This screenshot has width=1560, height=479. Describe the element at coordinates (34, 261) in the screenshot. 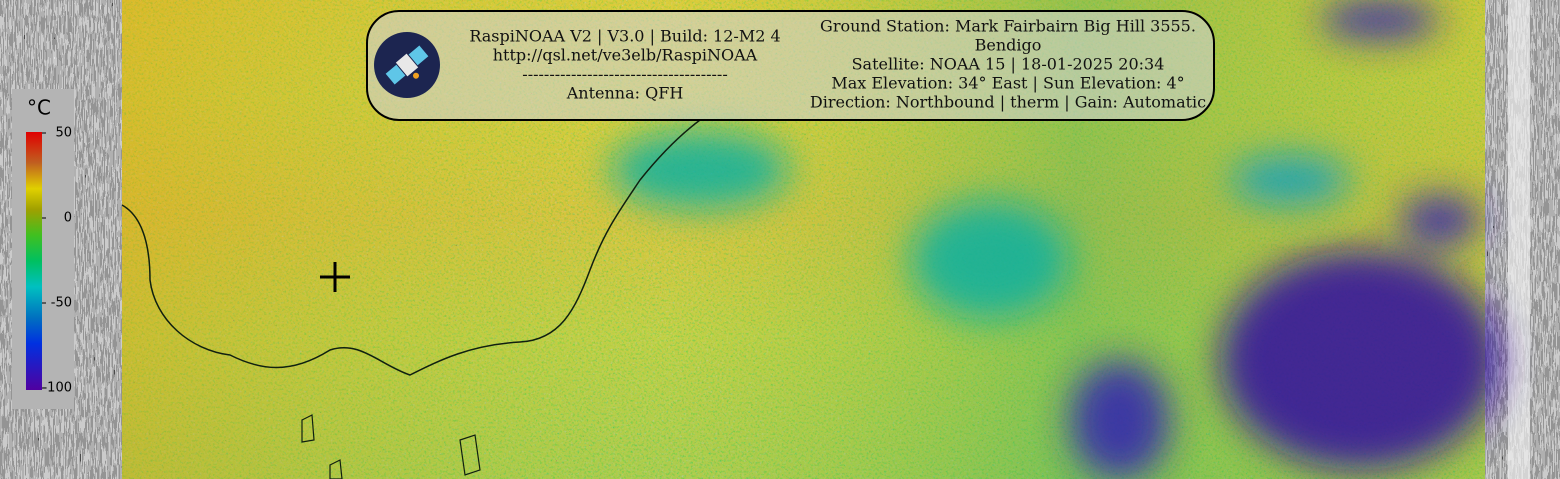

I see `color-bar` at that location.